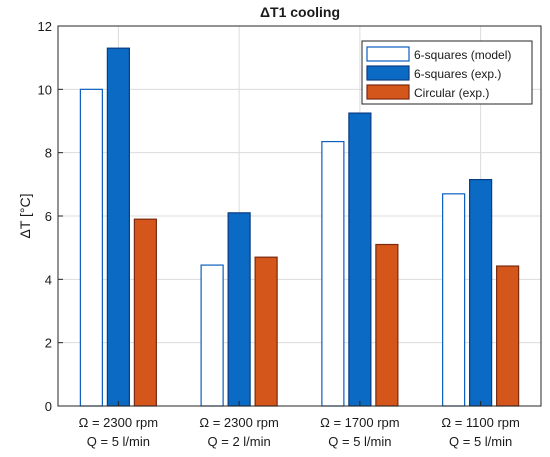  What do you see at coordinates (462, 55) in the screenshot?
I see `legend-label: 6-squares (model)` at bounding box center [462, 55].